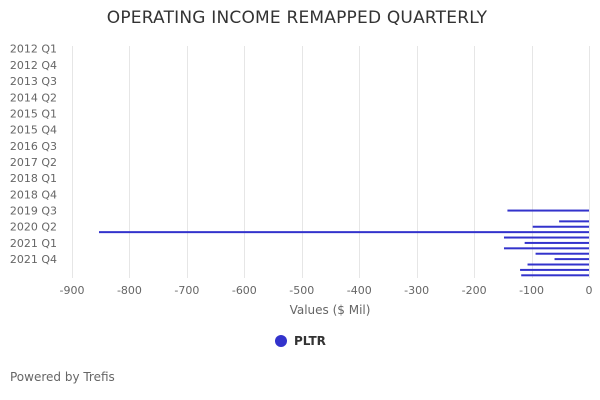  I want to click on legend-marker-icon, so click(281, 341).